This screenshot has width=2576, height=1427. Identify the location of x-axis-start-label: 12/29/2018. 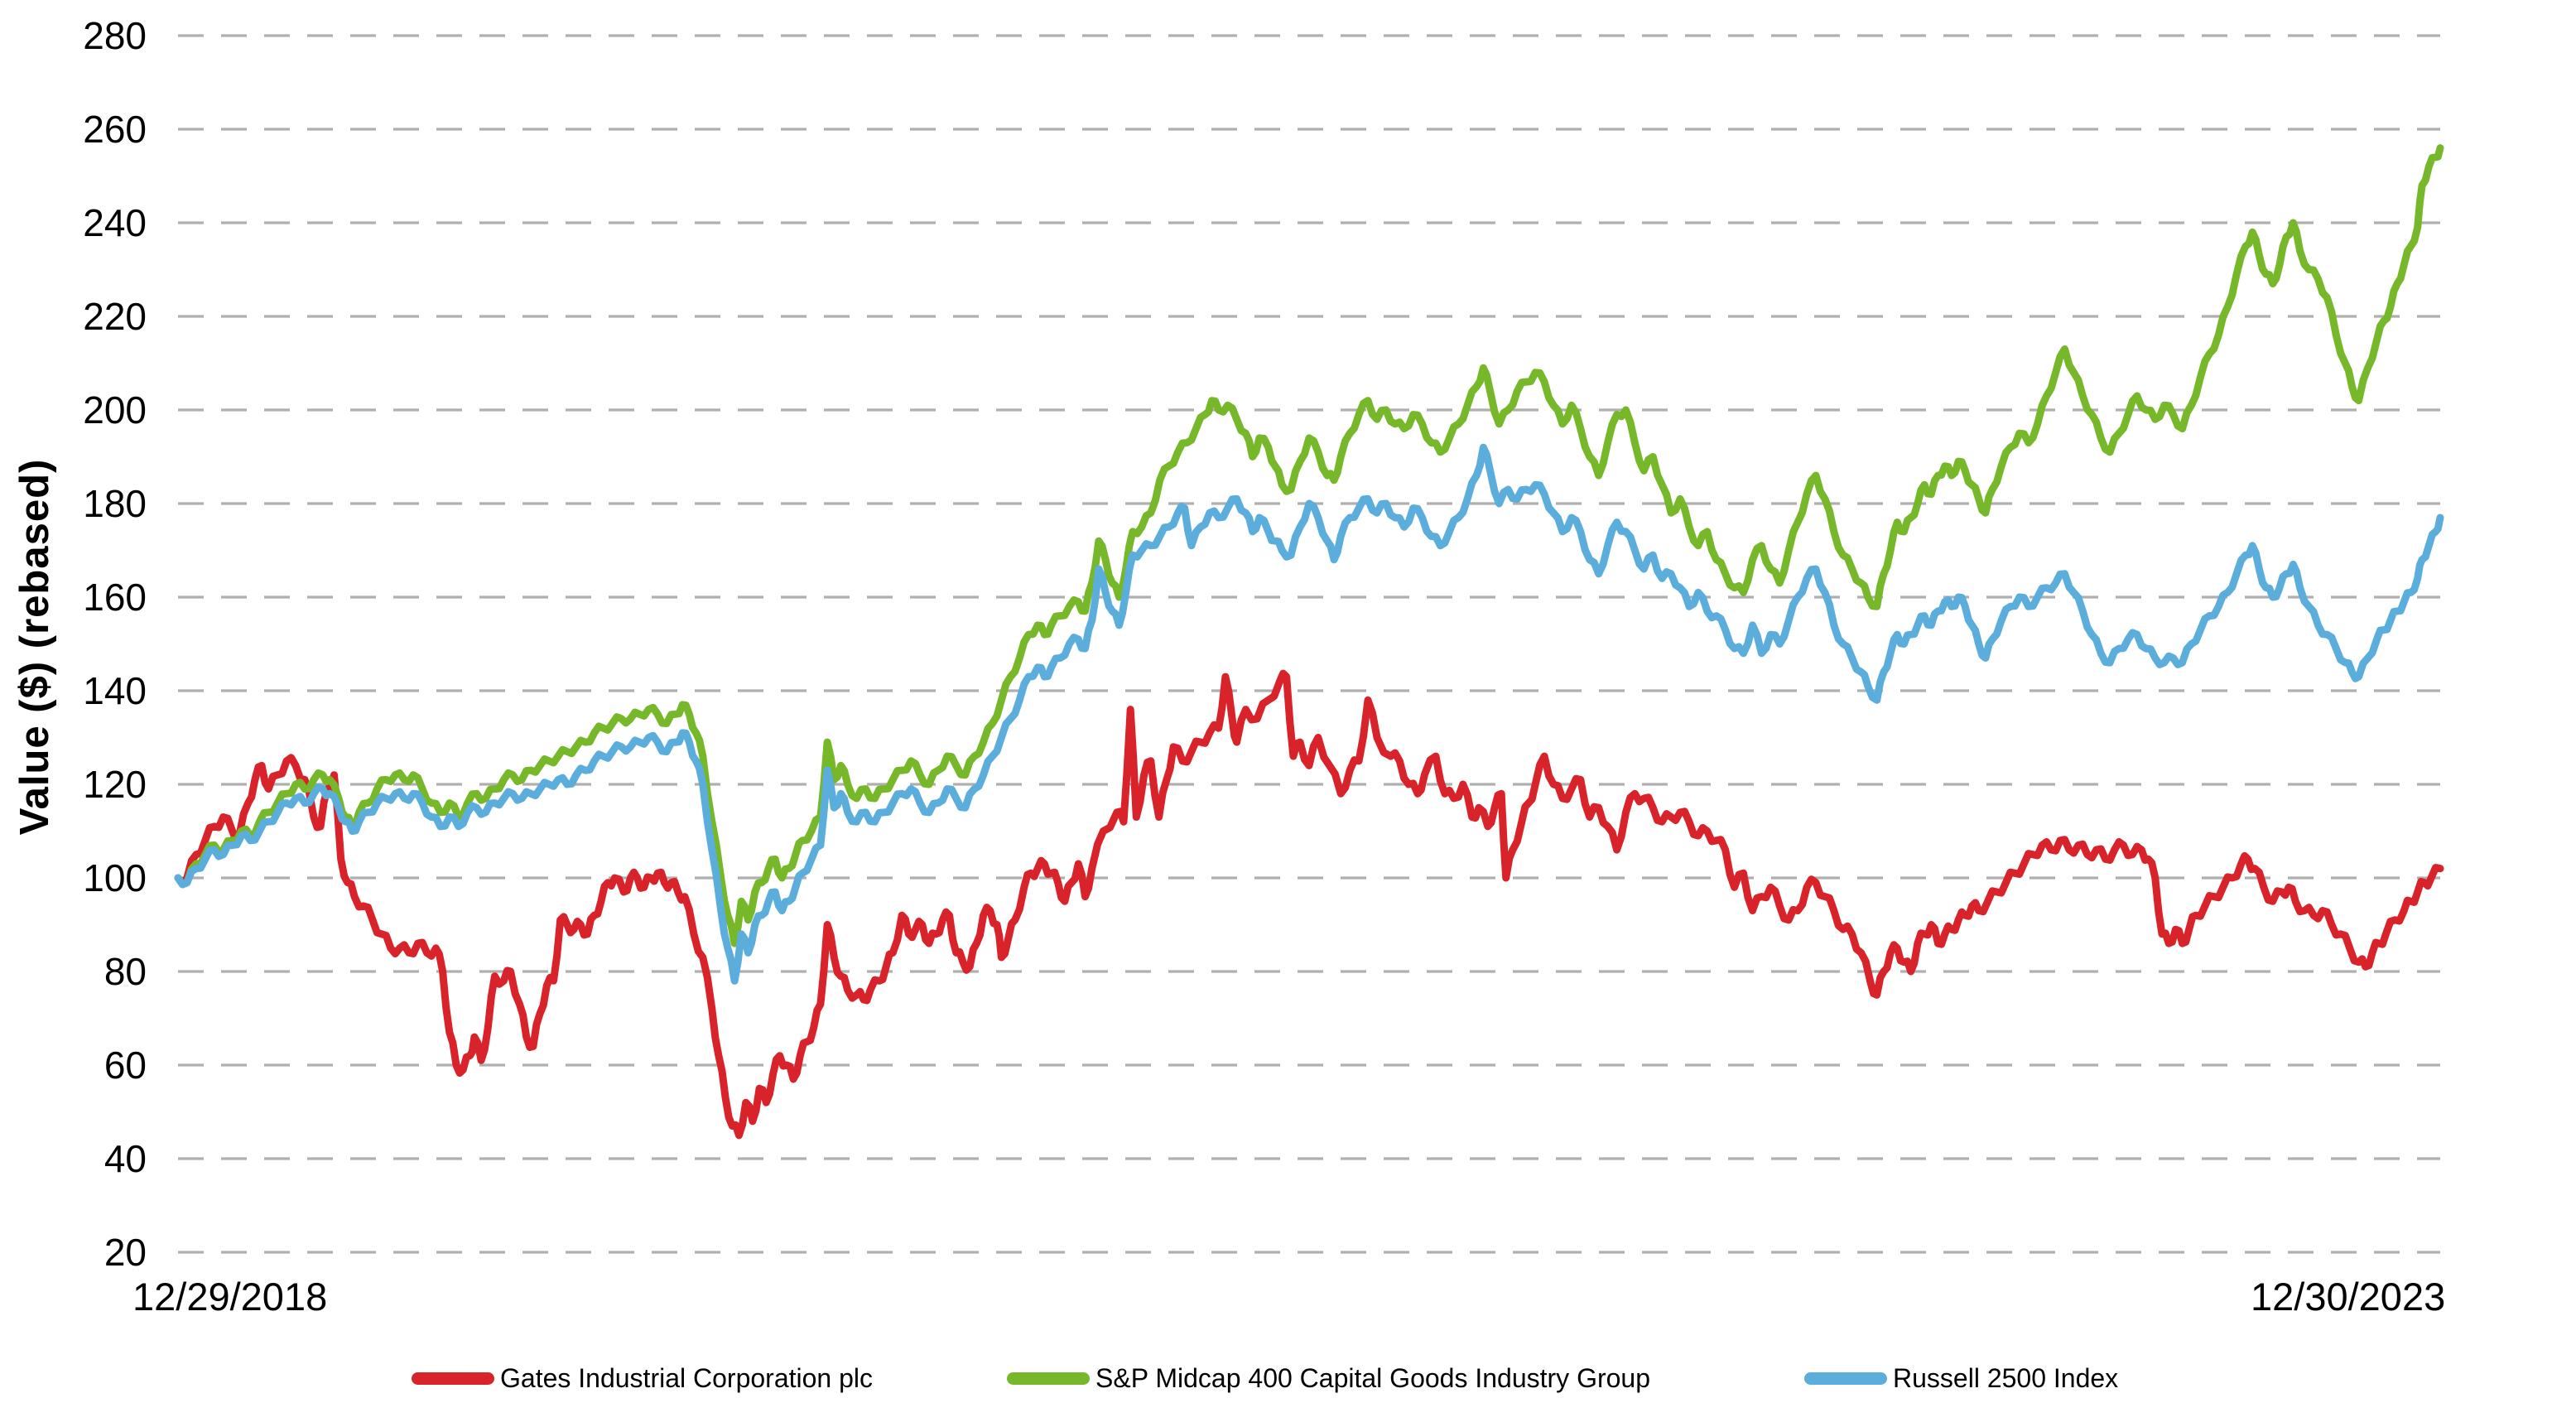
(230, 1297).